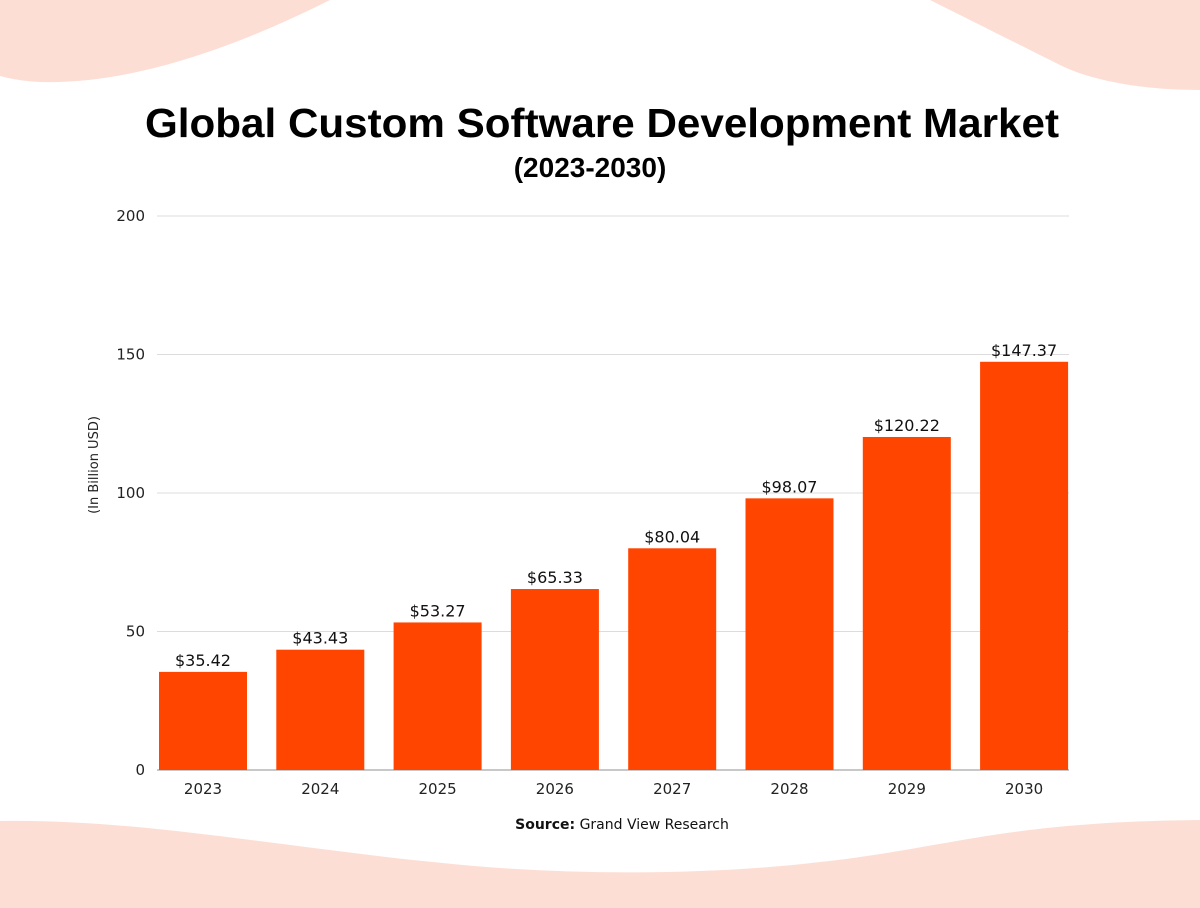 The width and height of the screenshot is (1200, 908). What do you see at coordinates (130, 355) in the screenshot?
I see `y-tick-label: 150` at bounding box center [130, 355].